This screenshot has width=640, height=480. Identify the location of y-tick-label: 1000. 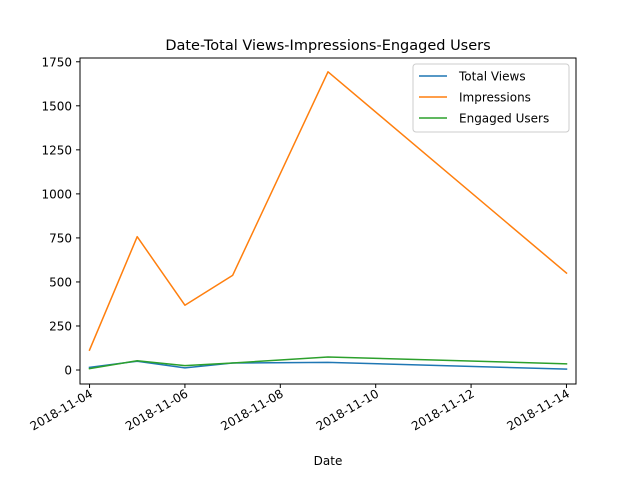
(56, 194).